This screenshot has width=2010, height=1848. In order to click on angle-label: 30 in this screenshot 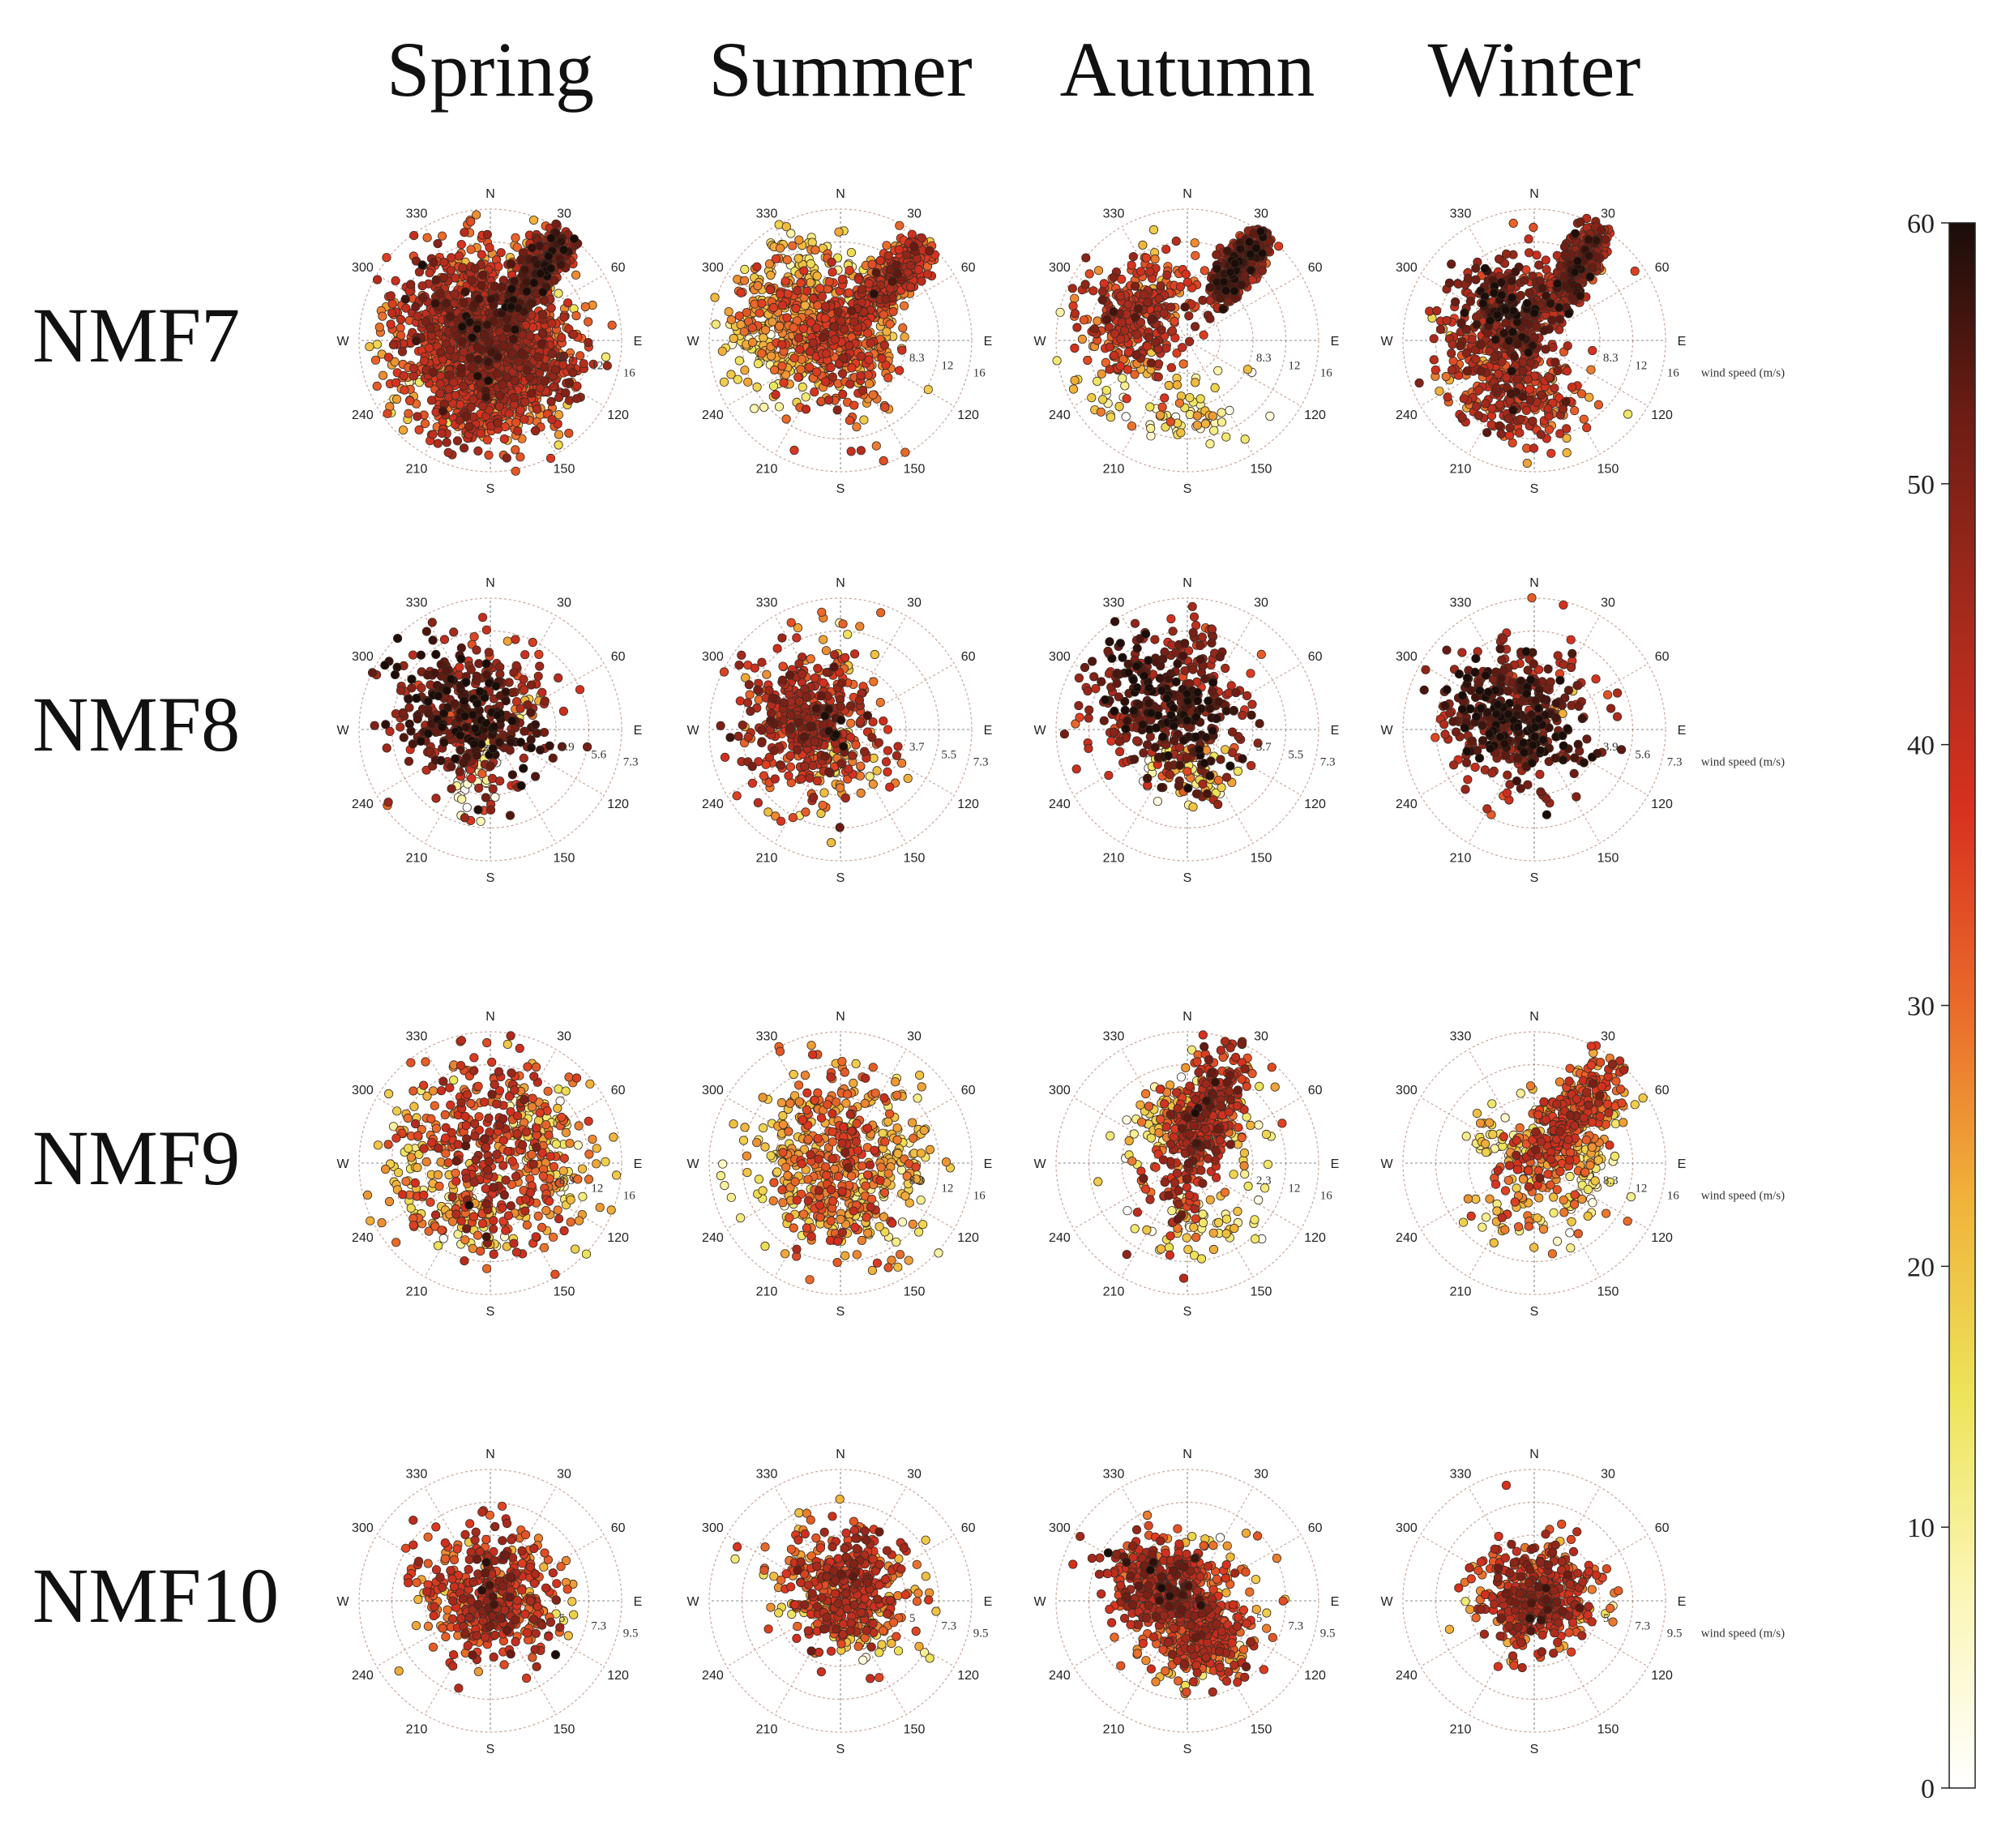, I will do `click(1608, 213)`.